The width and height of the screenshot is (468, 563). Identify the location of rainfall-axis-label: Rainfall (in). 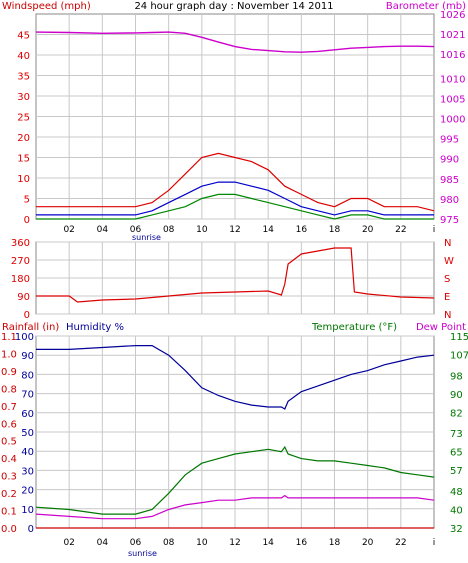
(30, 327).